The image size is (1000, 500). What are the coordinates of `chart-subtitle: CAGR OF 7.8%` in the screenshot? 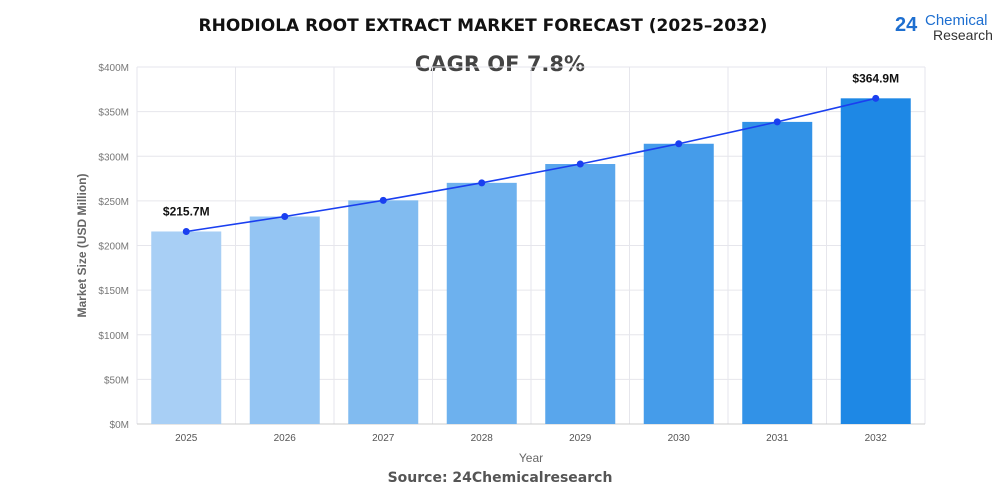 It's located at (500, 64).